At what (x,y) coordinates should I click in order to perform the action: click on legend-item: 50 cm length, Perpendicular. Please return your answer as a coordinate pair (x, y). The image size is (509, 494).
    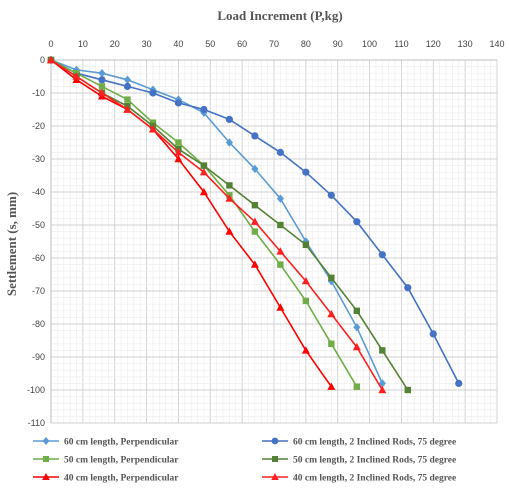
    Looking at the image, I should click on (106, 461).